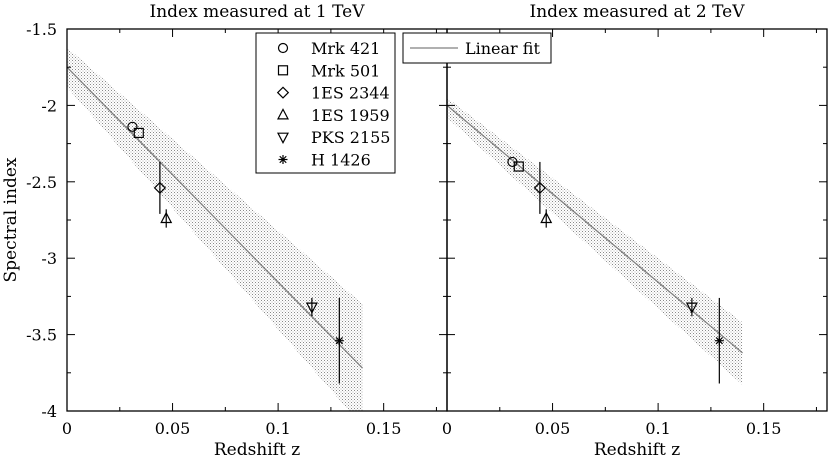 The width and height of the screenshot is (830, 459). I want to click on legend-entry: 1ES 1959, so click(333, 115).